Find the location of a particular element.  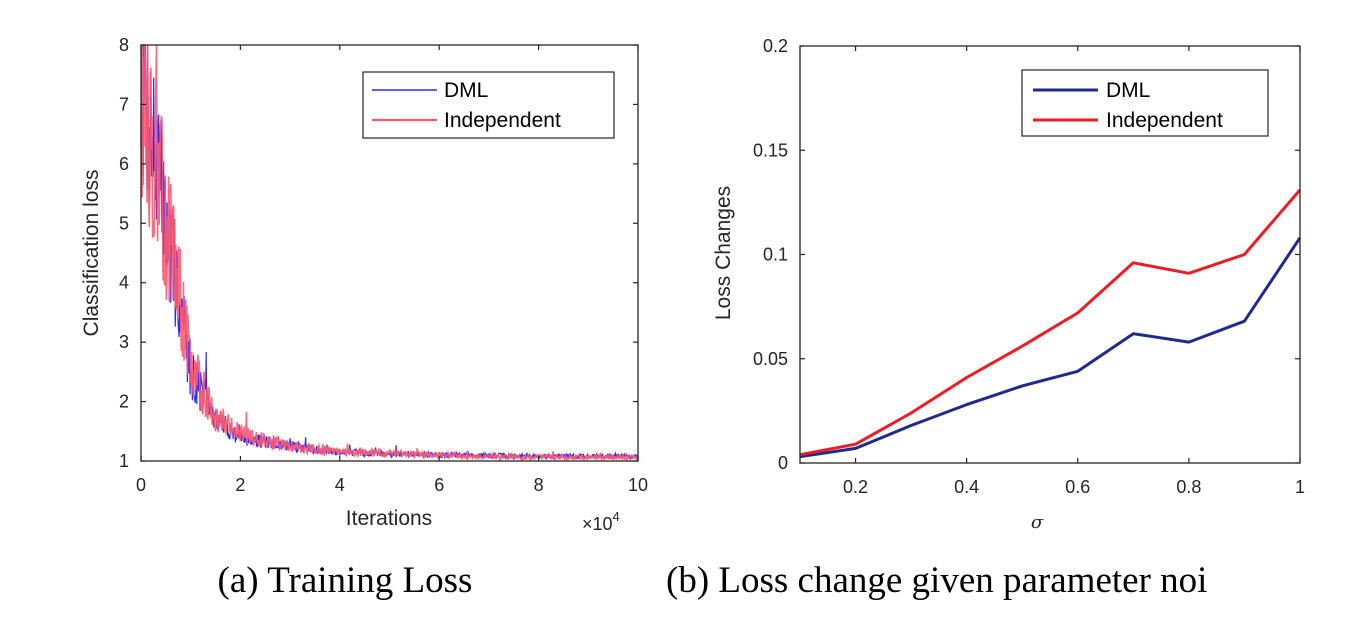

chart-1-y-tick-label: 0.05 is located at coordinates (770, 359).